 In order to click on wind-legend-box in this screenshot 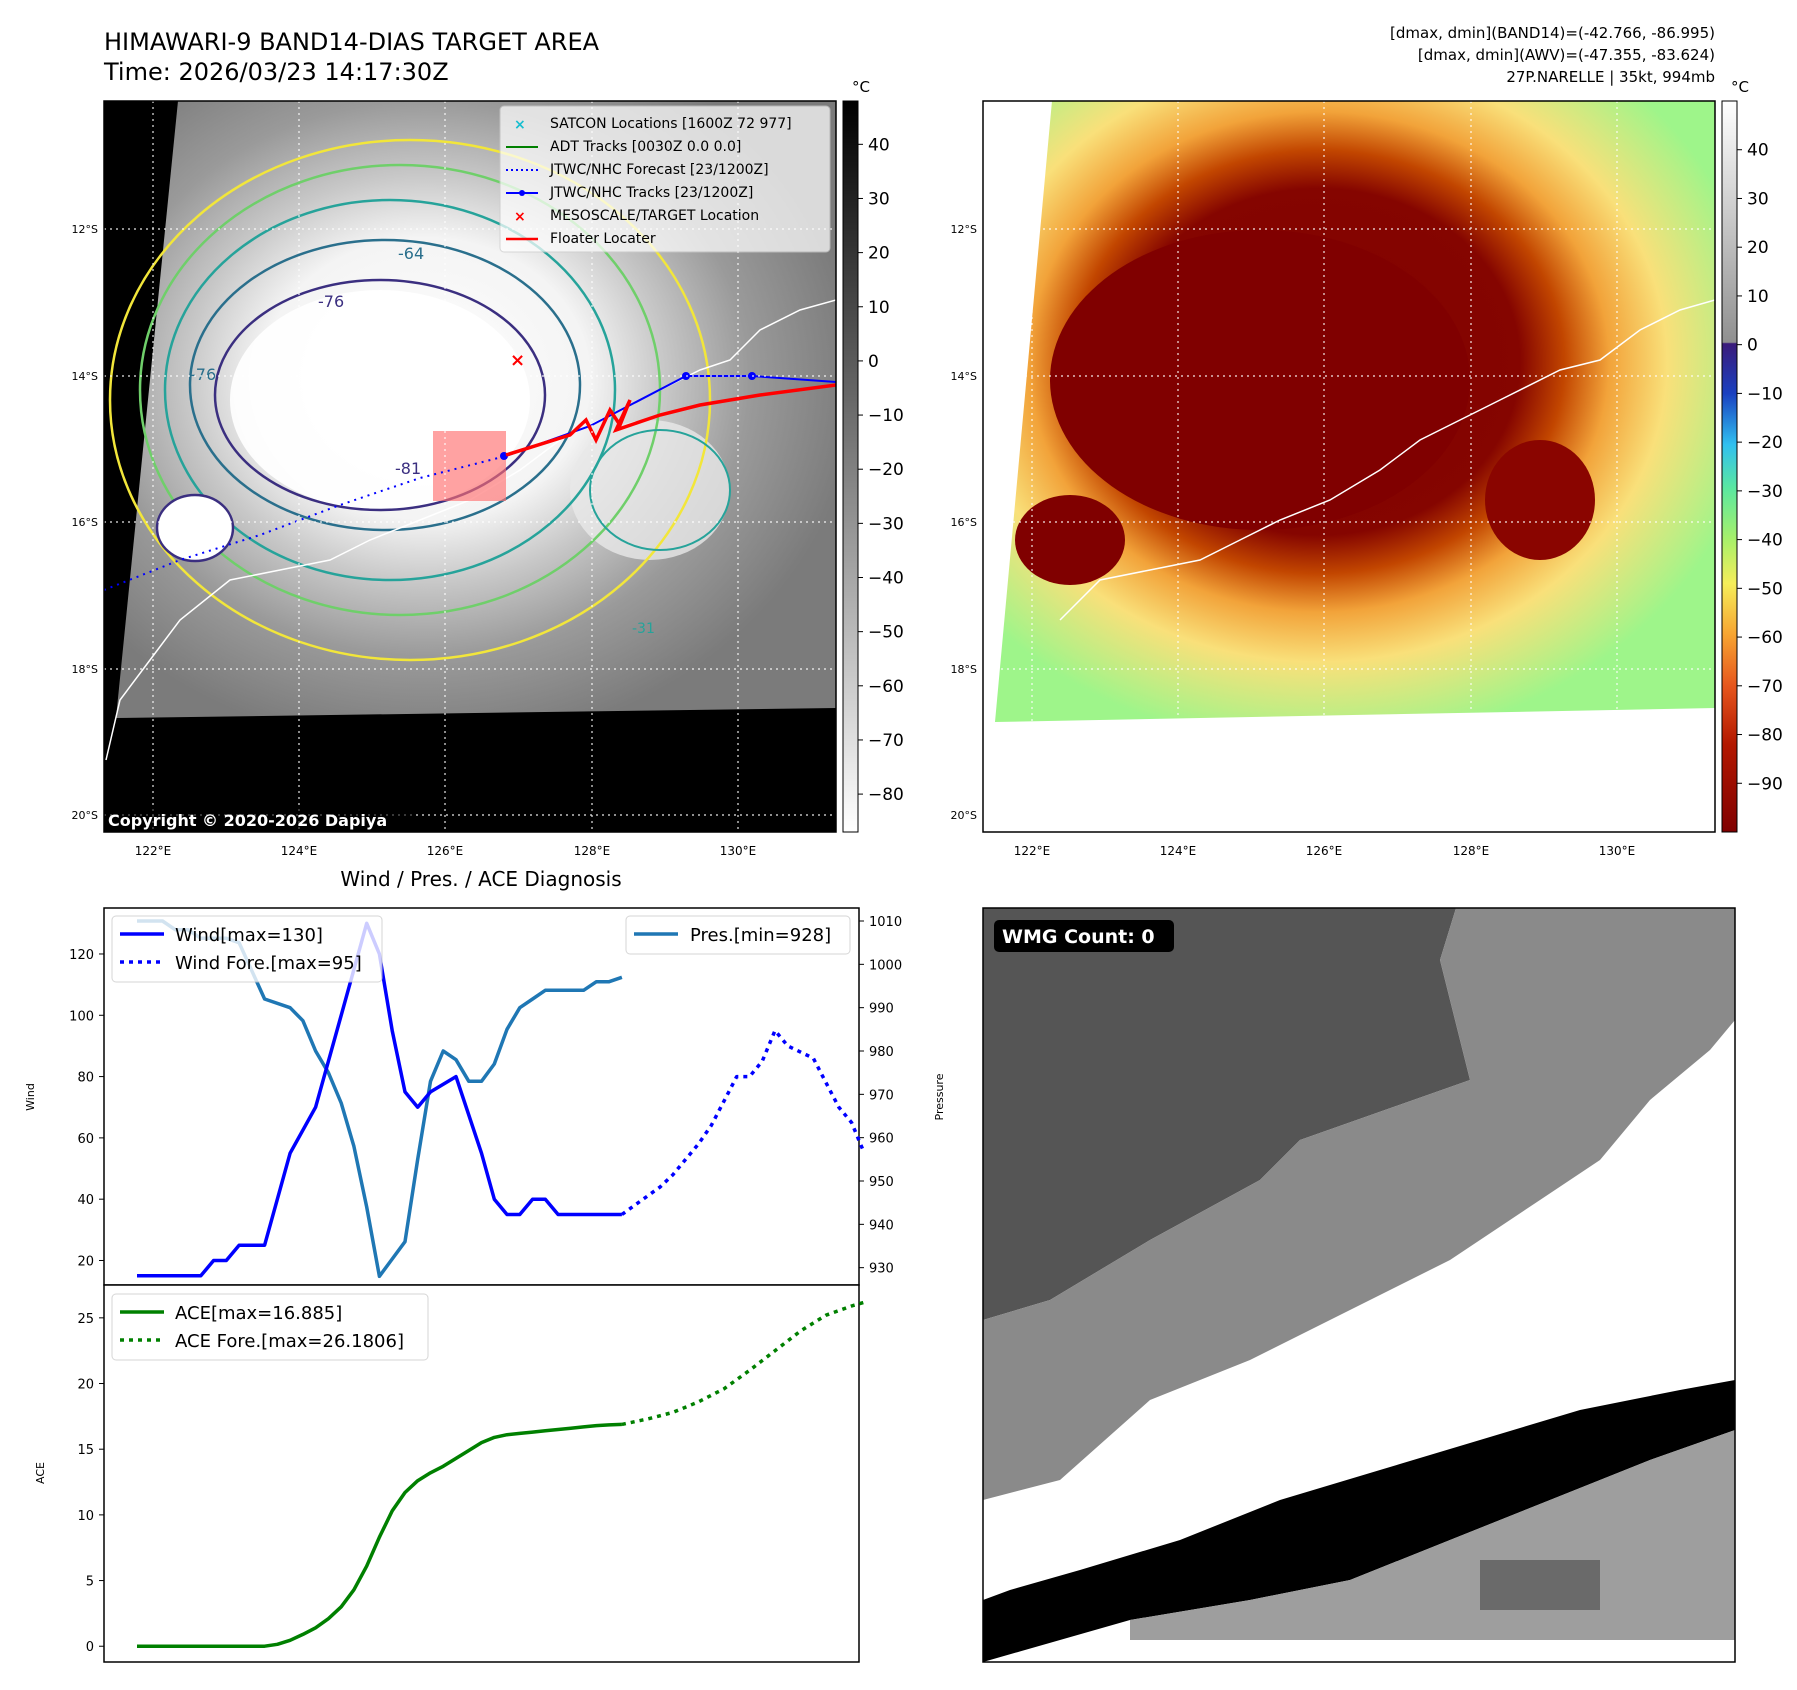, I will do `click(247, 949)`.